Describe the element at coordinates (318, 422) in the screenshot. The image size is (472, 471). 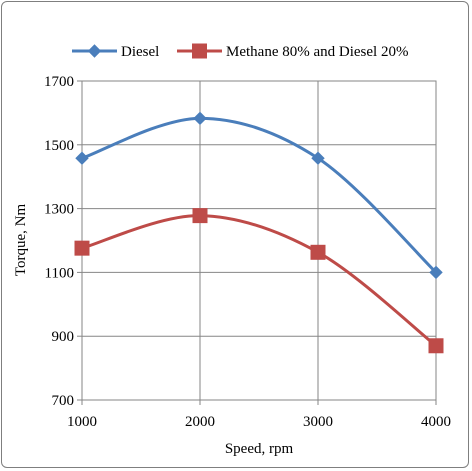
I see `x-tick-label: 3000` at that location.